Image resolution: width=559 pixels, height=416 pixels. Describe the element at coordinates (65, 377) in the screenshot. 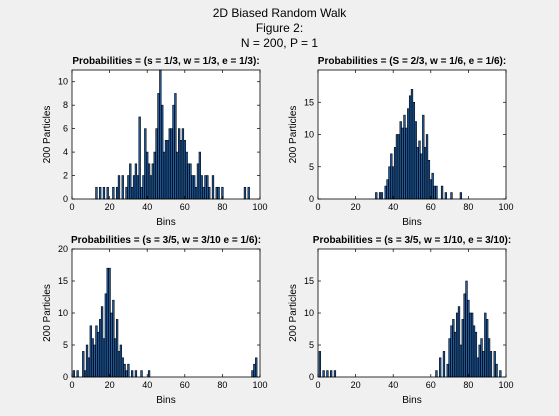

I see `y-tick-label: 0` at that location.